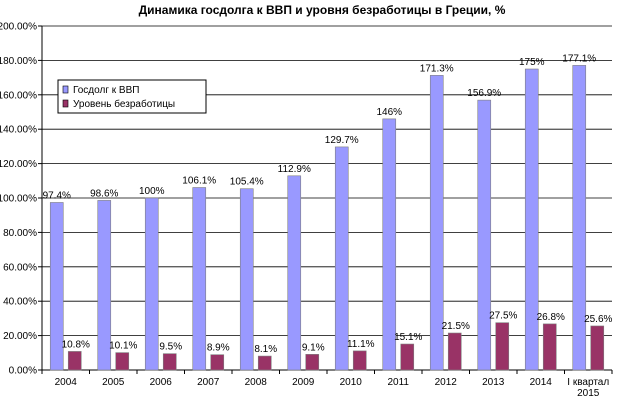  I want to click on data-label-debt: 112.9%, so click(294, 169).